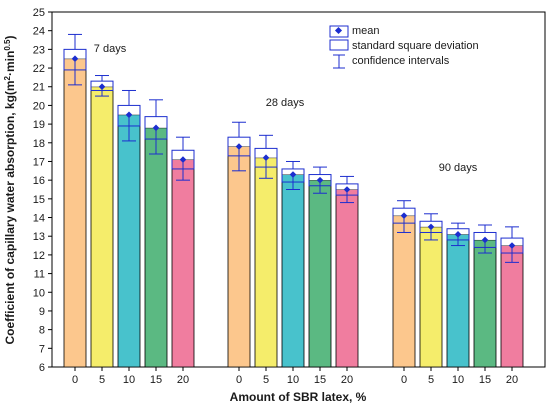 This screenshot has height=407, width=550. What do you see at coordinates (10, 63) in the screenshot?
I see `y-axis-label-mid: ·min` at bounding box center [10, 63].